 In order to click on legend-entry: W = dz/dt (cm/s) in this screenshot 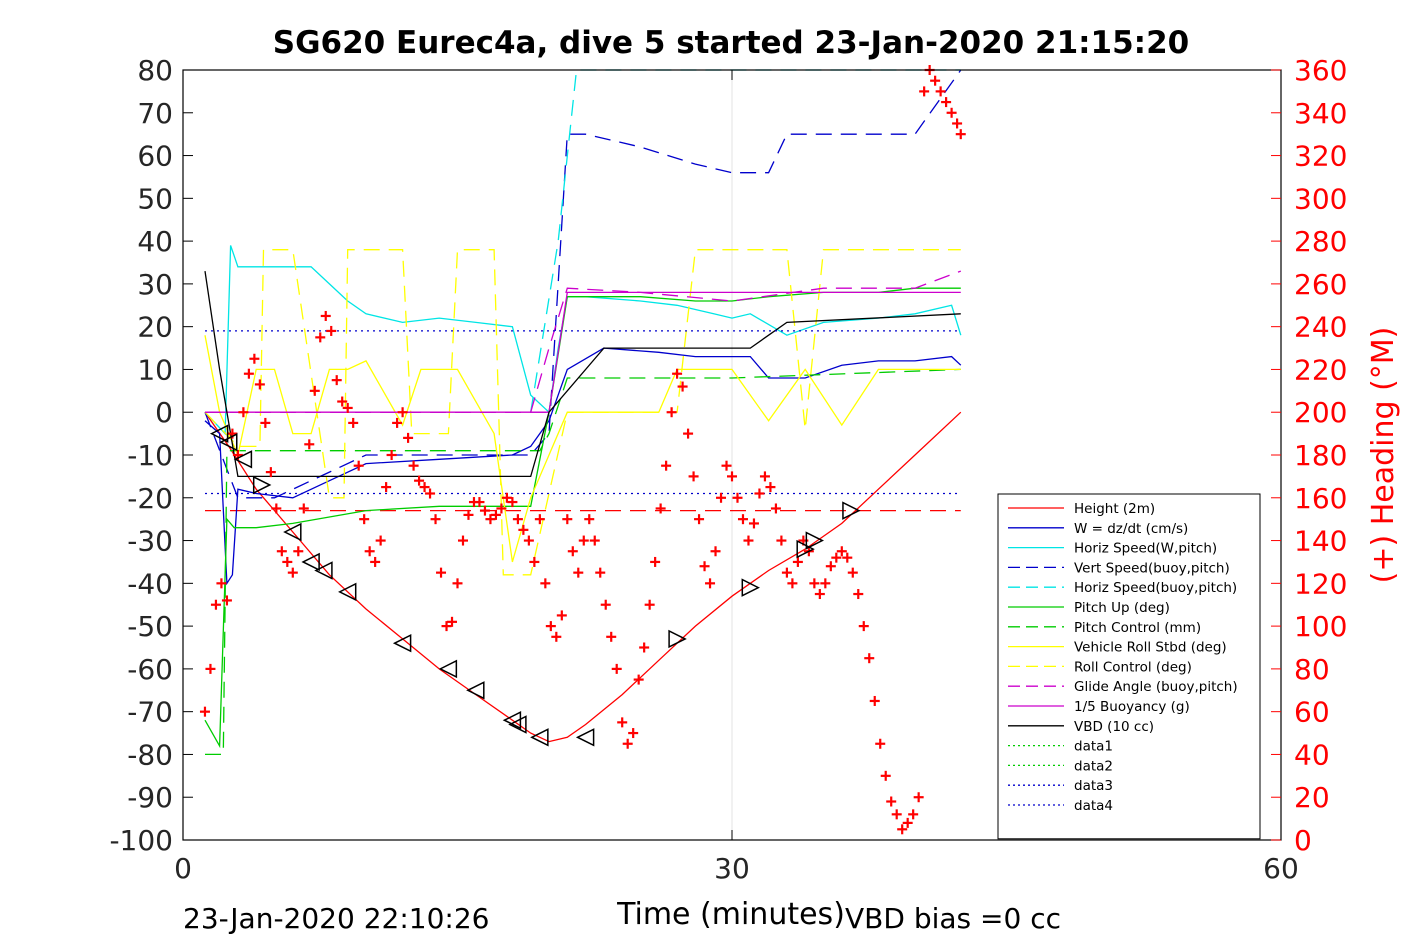, I will do `click(1131, 529)`.